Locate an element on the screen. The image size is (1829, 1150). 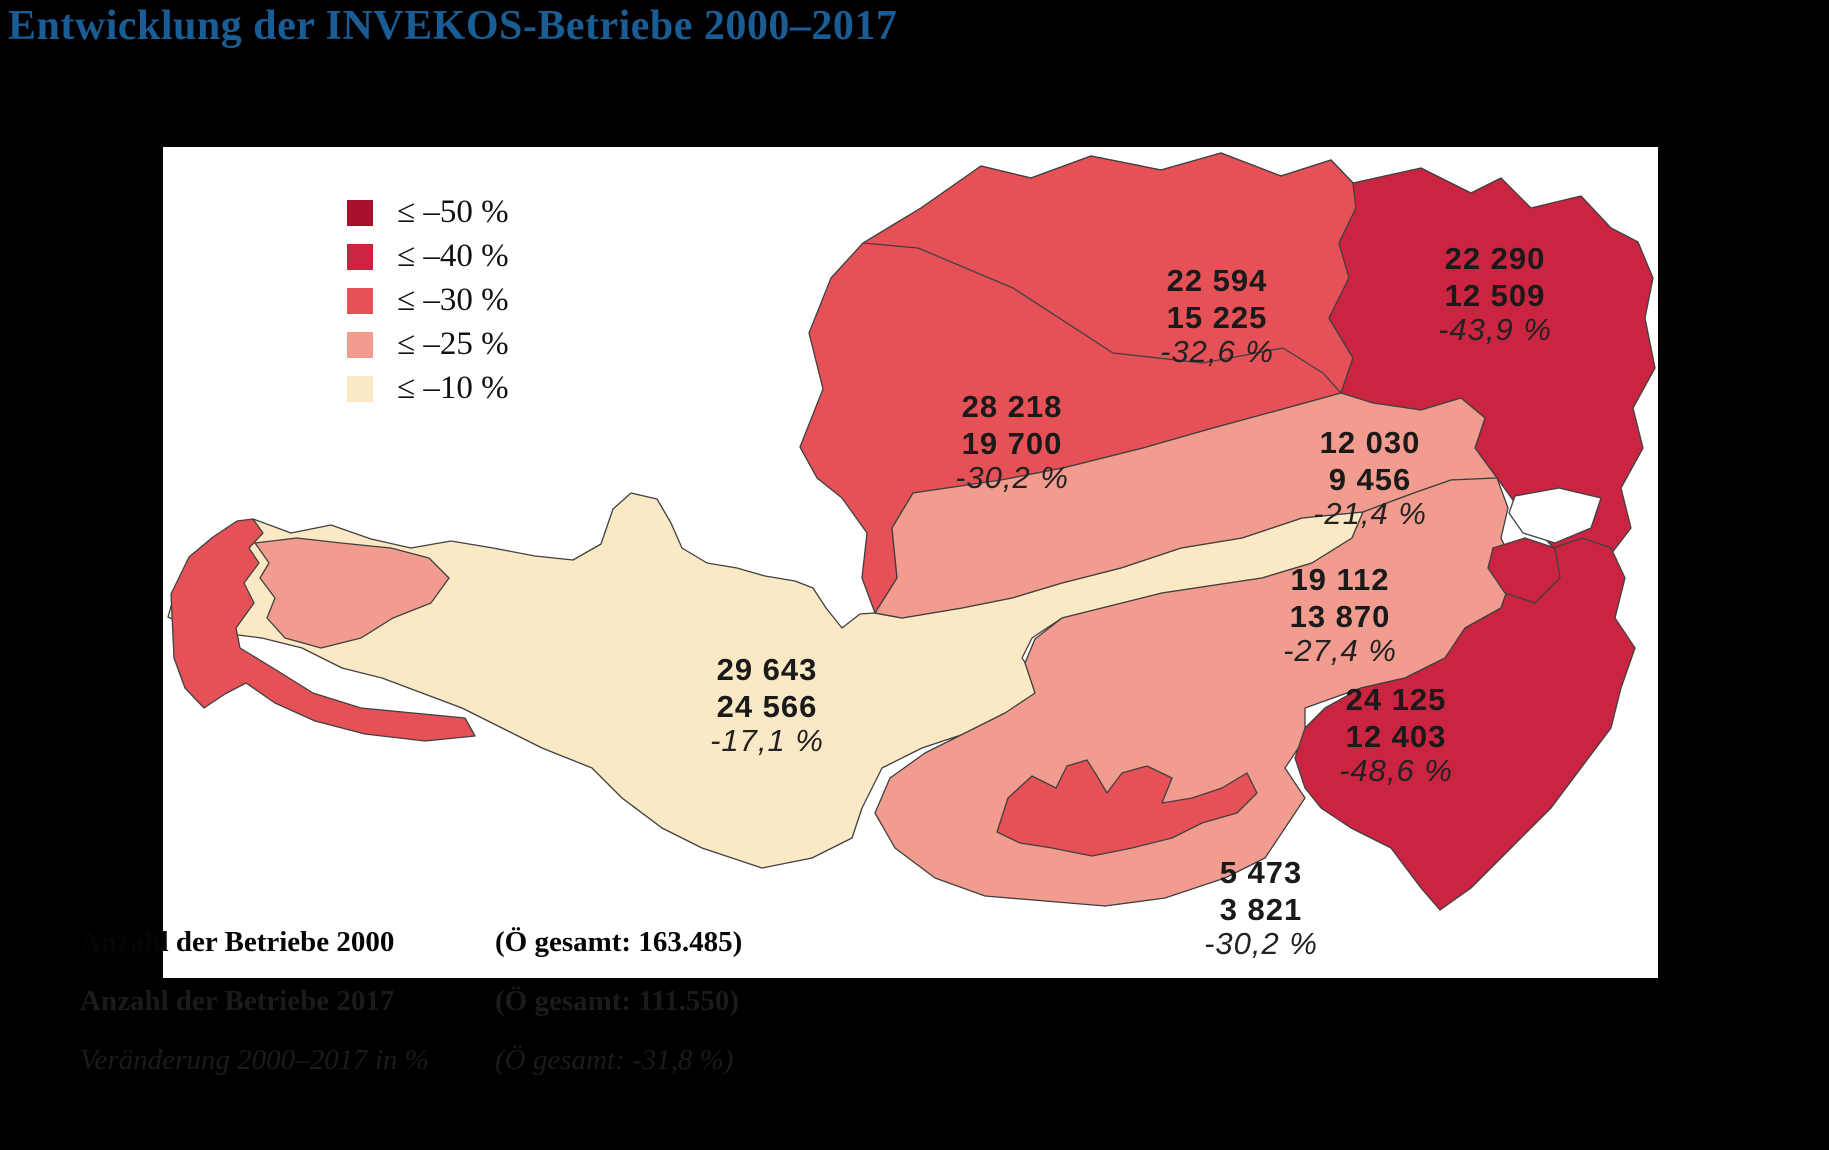
vienna-gap is located at coordinates (1555, 515).